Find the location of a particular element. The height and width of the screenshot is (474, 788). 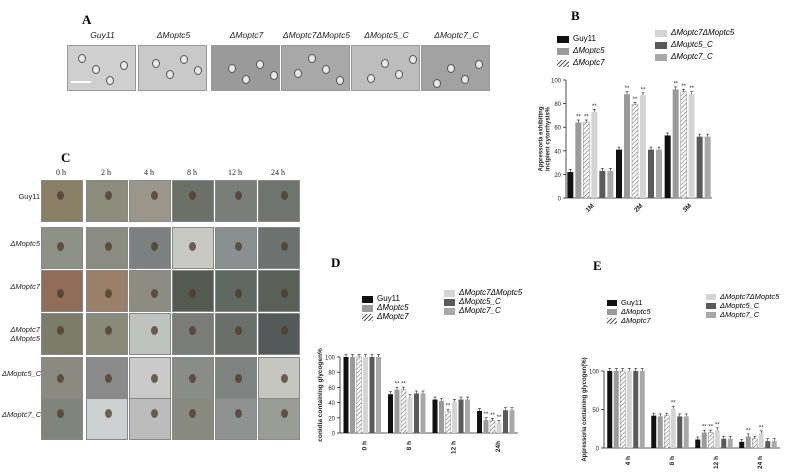

strain-label: ΔMoptc7_C is located at coordinates (456, 35).